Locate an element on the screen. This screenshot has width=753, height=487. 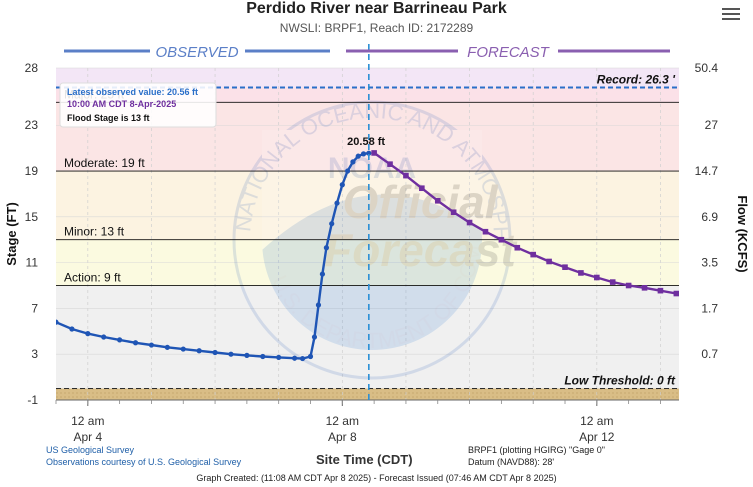
y-tick-label: -1 is located at coordinates (32, 400).